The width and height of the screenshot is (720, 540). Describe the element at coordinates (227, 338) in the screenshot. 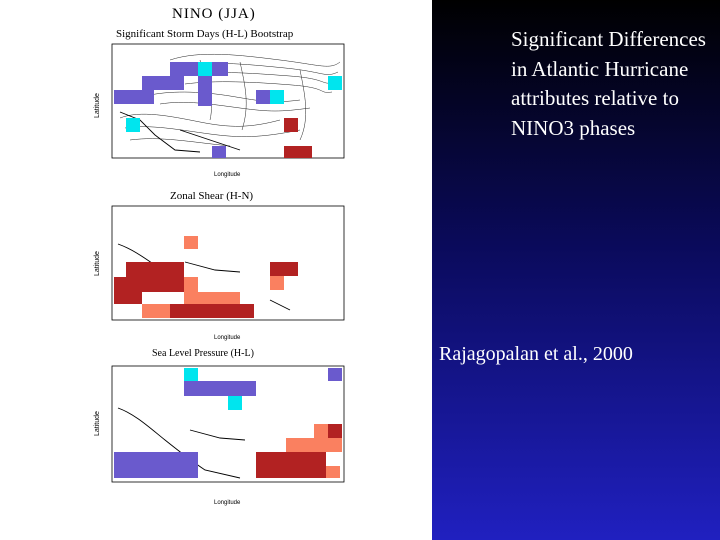

I see `panel-2-xlabel: Longitude` at that location.